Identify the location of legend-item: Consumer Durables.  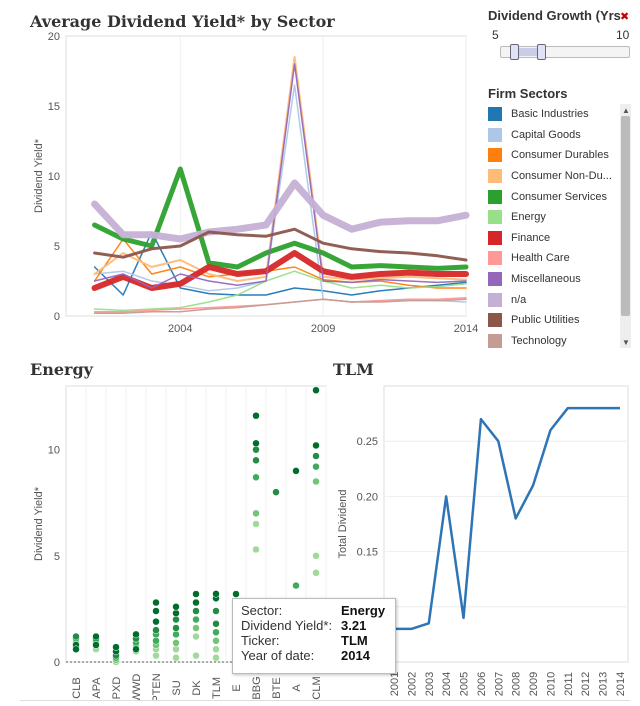
(554, 155).